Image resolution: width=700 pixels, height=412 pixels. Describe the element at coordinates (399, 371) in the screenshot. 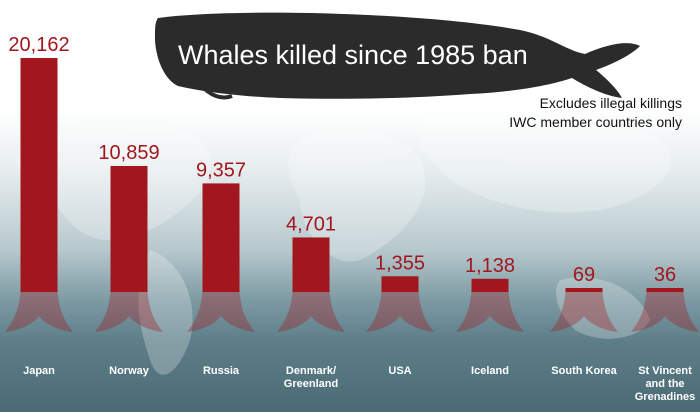

I see `category-label-usa: USA` at that location.